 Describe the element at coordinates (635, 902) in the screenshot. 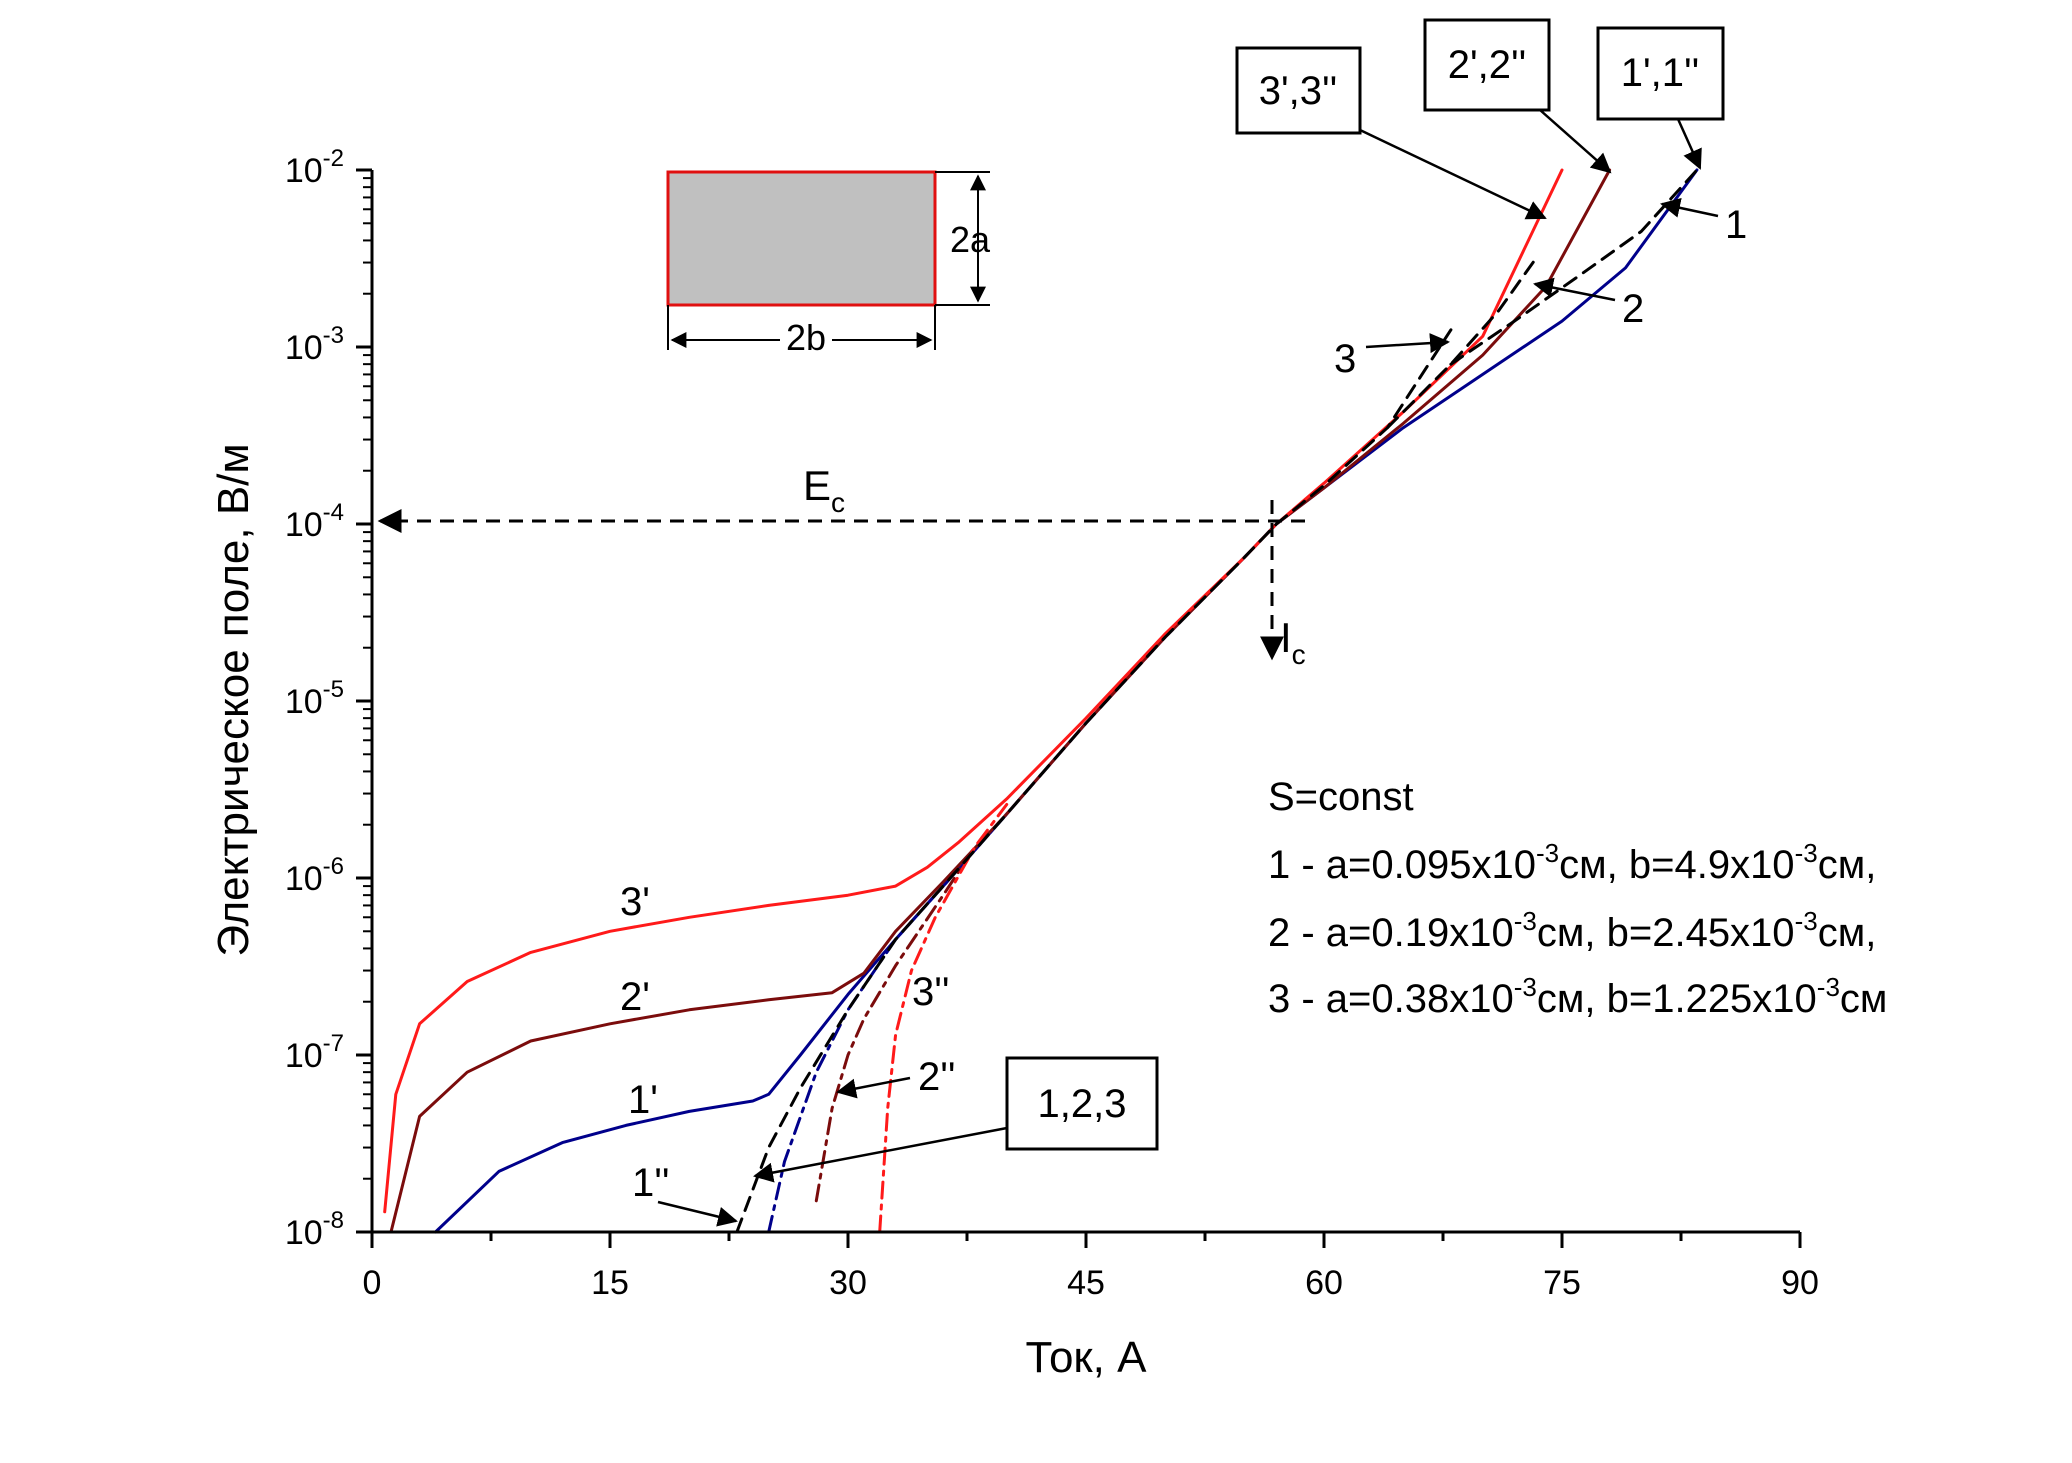

I see `label-3prime: 3'` at that location.